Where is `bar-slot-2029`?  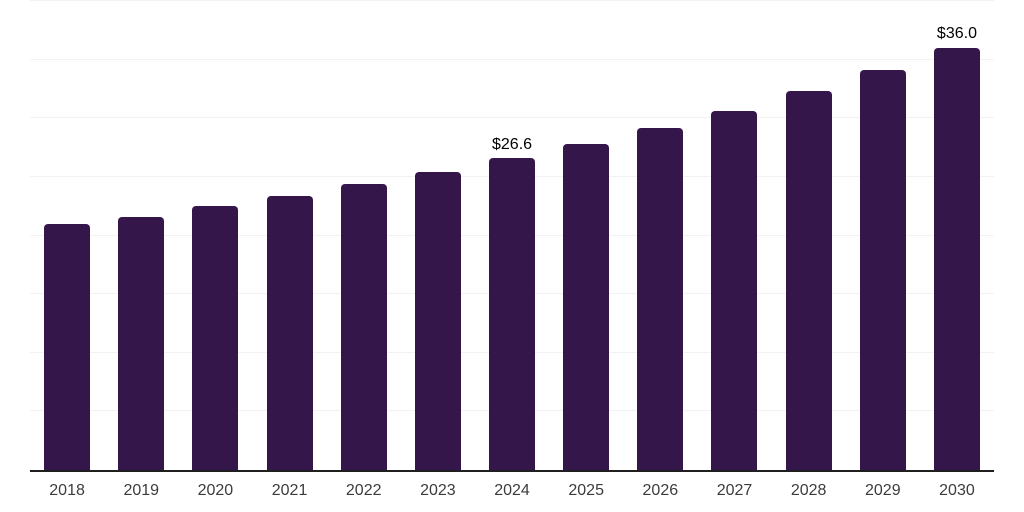 bar-slot-2029 is located at coordinates (883, 235).